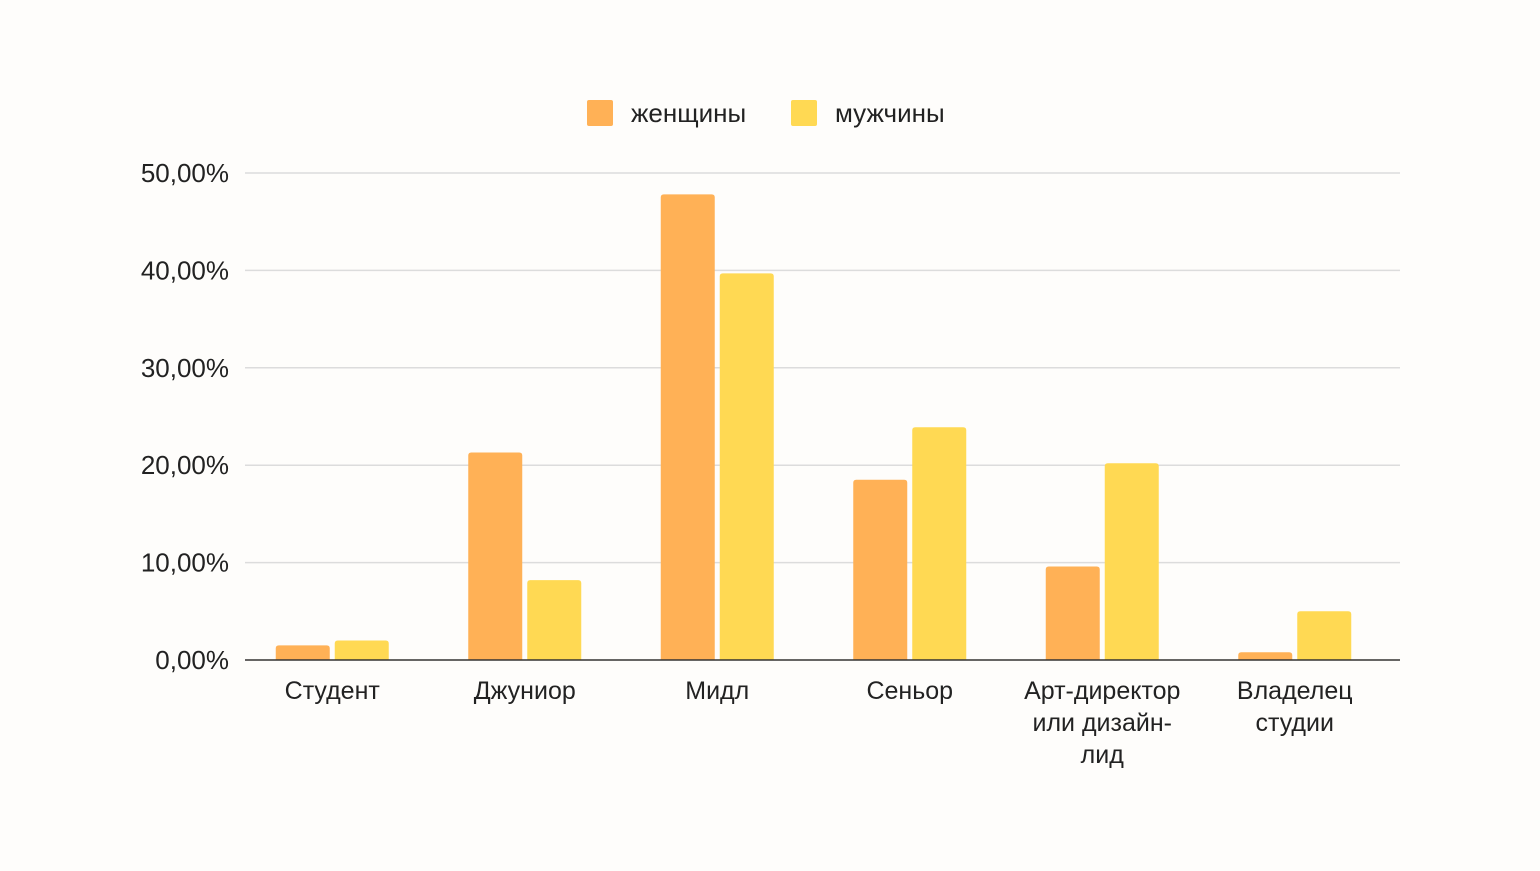 The height and width of the screenshot is (871, 1540). Describe the element at coordinates (717, 691) in the screenshot. I see `x-tick-label: Мидл` at that location.